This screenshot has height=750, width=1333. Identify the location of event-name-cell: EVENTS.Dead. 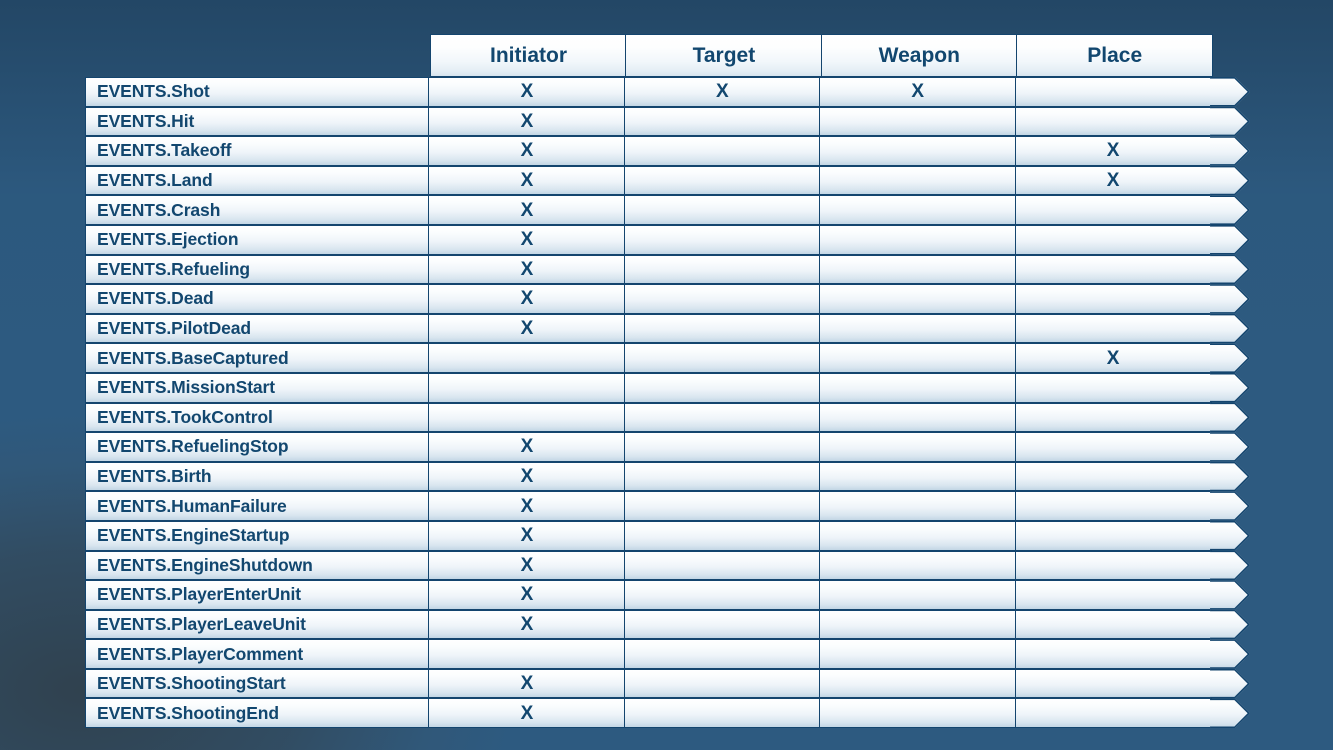
(257, 299).